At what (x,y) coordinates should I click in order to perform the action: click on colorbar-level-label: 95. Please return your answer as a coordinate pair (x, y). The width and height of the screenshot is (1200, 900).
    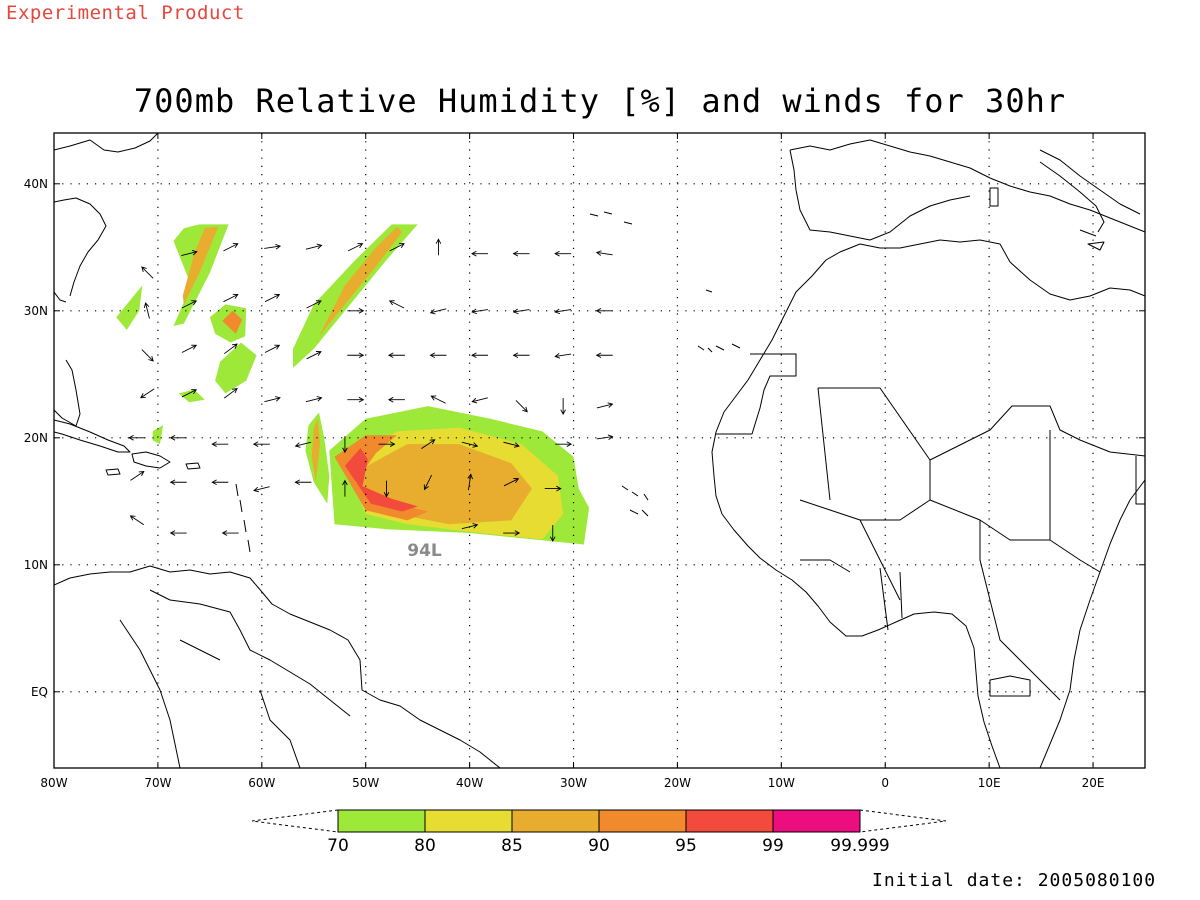
    Looking at the image, I should click on (686, 846).